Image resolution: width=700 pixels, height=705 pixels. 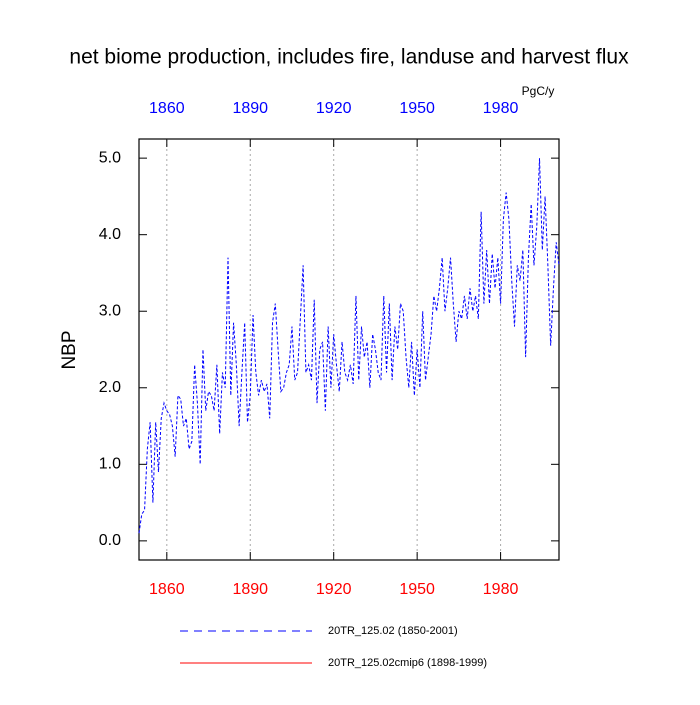 I want to click on x-tick-label: 1980, so click(x=501, y=589).